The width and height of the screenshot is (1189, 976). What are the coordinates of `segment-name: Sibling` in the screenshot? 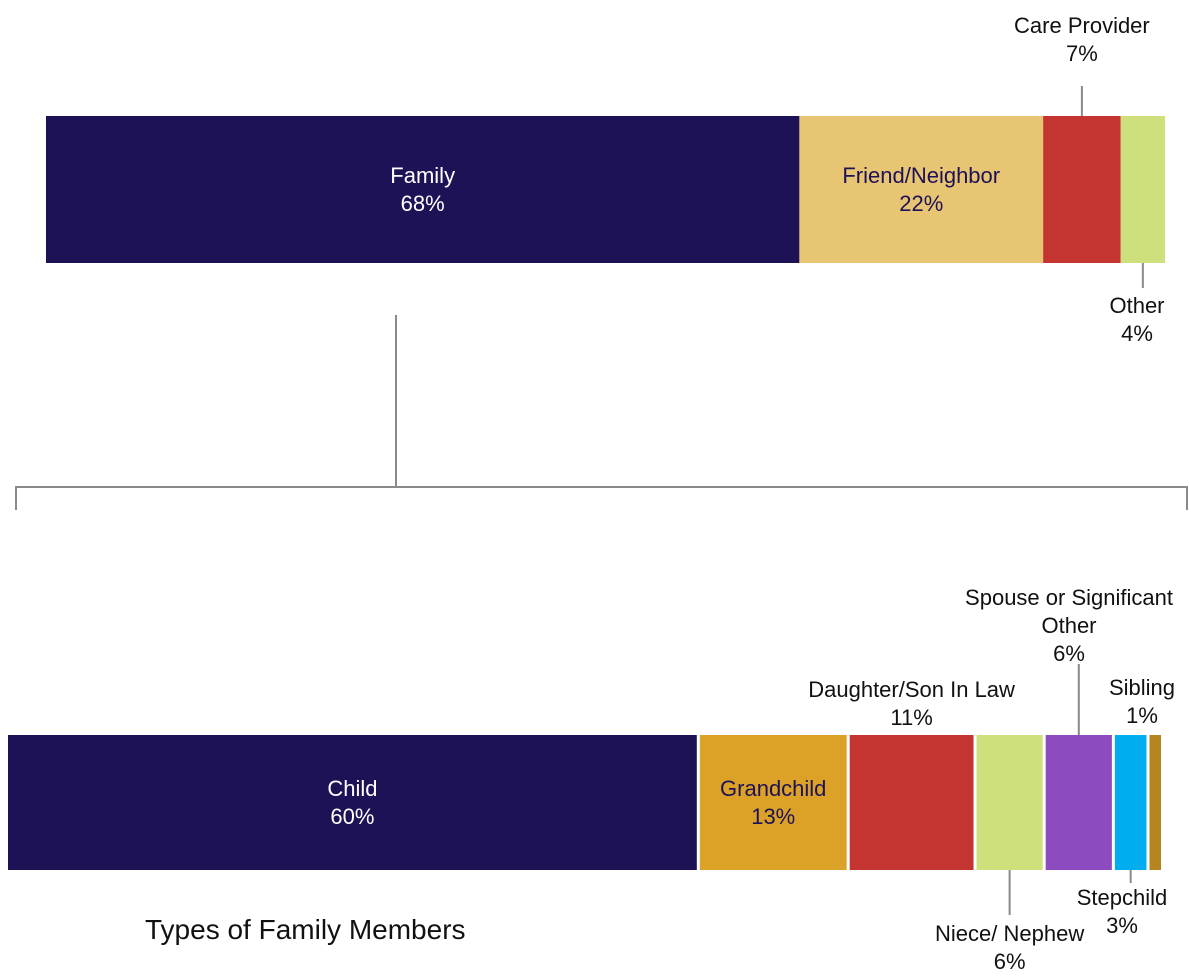 It's located at (1142, 687).